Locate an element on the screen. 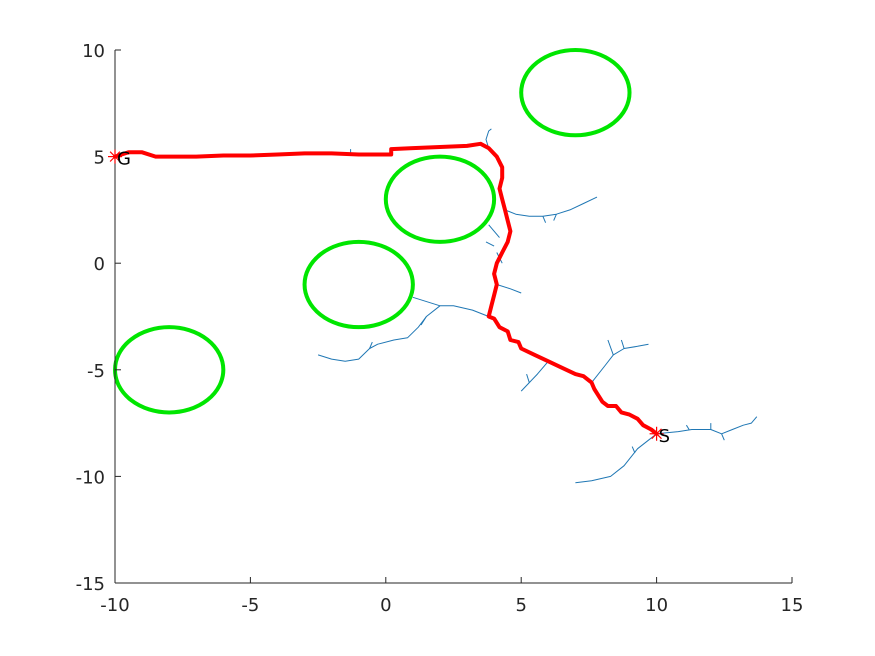  y-tick-label: 0 is located at coordinates (99, 264).